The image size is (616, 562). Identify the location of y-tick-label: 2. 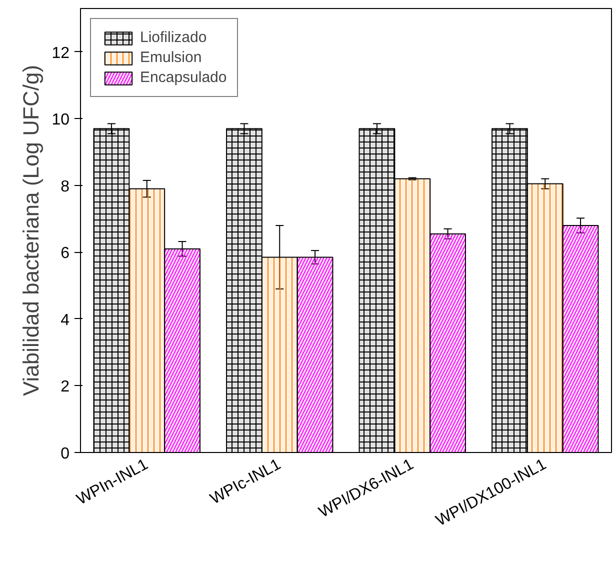
(65, 387).